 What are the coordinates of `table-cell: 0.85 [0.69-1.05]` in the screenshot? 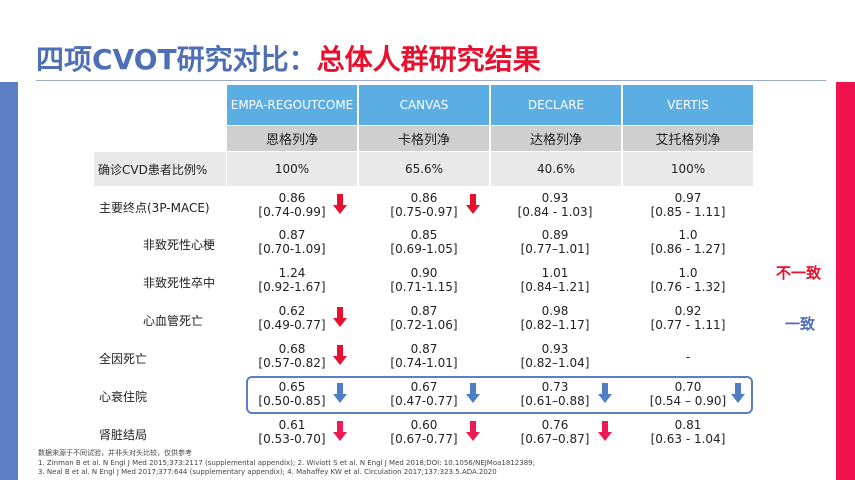 It's located at (424, 242).